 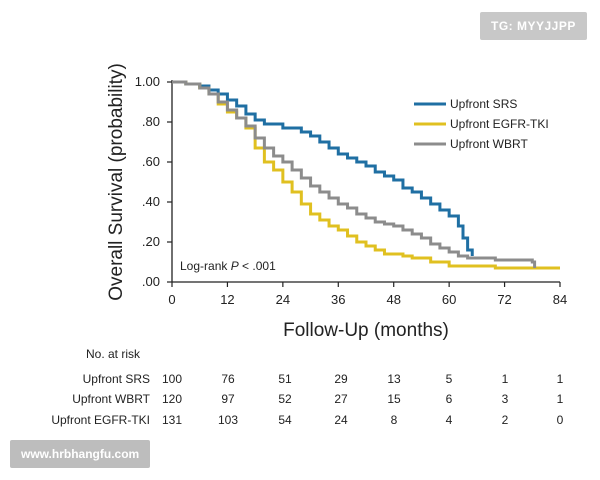 What do you see at coordinates (205, 266) in the screenshot?
I see `log-rank-prefix: Log-rank` at bounding box center [205, 266].